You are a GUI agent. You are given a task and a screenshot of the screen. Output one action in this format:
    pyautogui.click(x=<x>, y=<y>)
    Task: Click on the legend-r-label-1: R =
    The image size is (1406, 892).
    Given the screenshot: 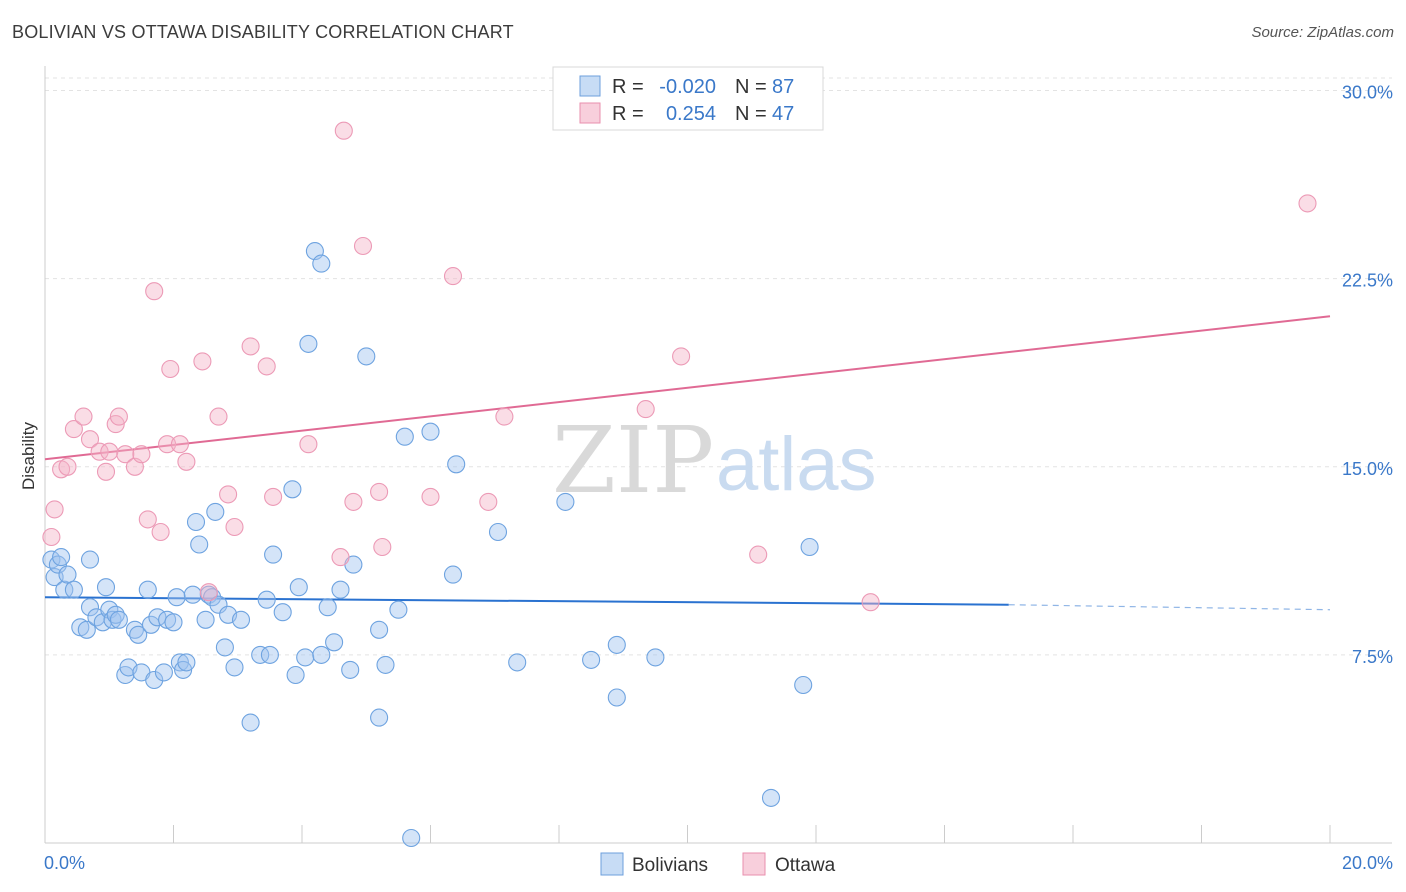 What is the action you would take?
    pyautogui.click(x=628, y=87)
    